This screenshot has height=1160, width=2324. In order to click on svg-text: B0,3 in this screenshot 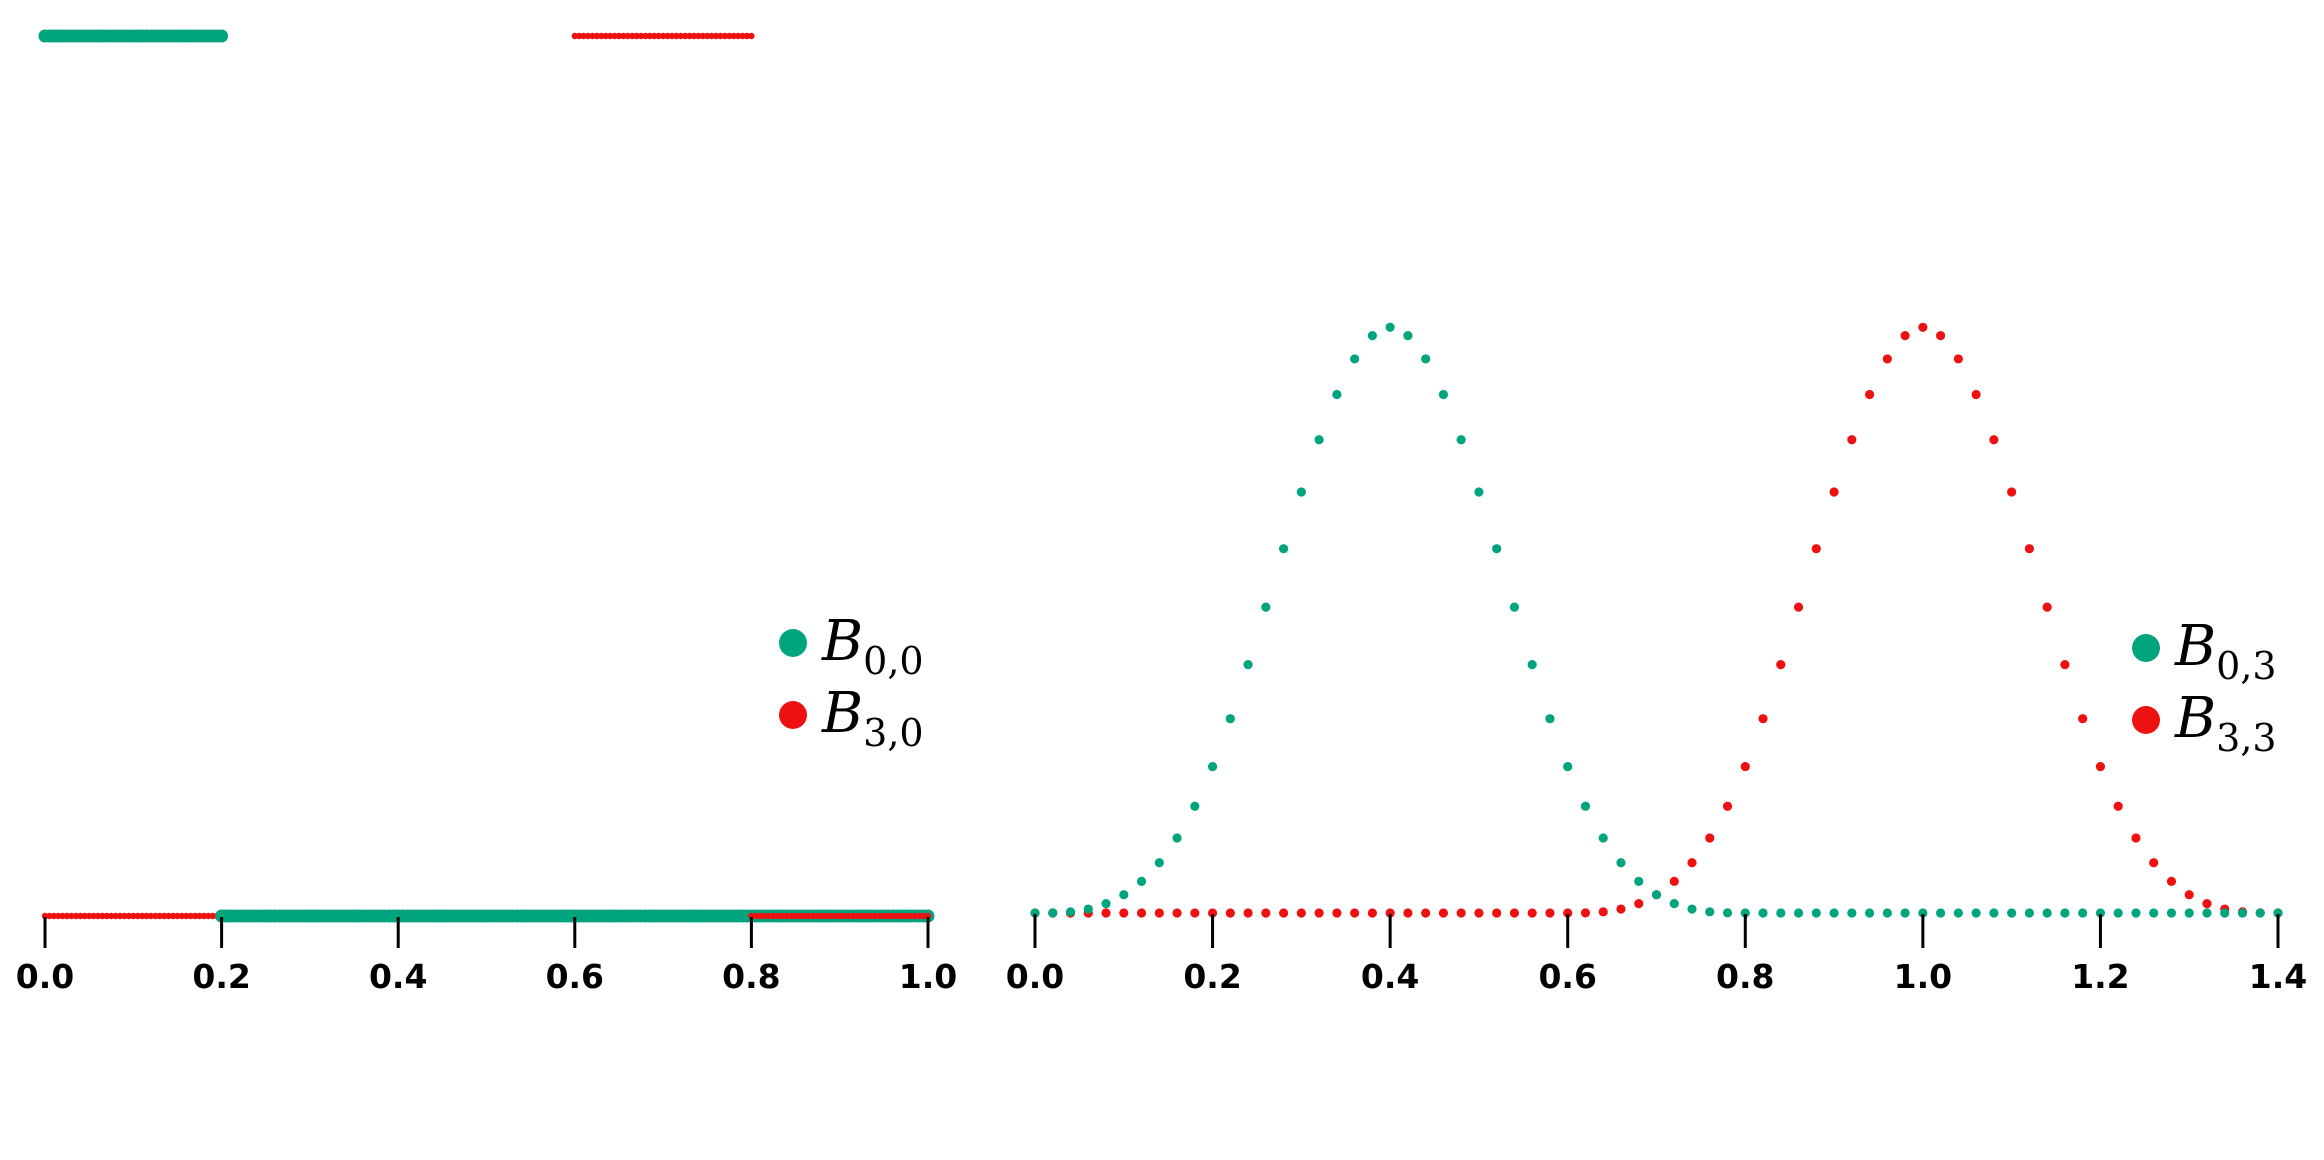, I will do `click(2225, 651)`.